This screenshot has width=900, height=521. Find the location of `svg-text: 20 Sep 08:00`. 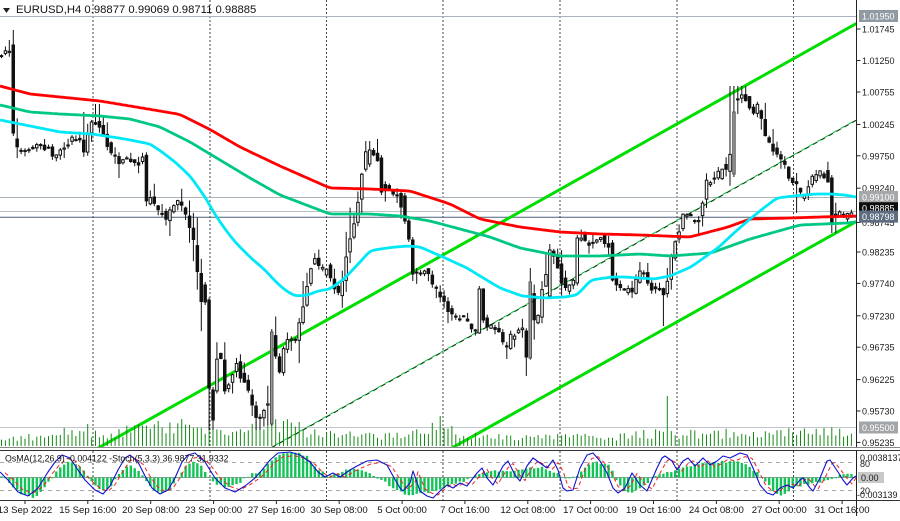

svg-text: 20 Sep 08:00 is located at coordinates (150, 510).